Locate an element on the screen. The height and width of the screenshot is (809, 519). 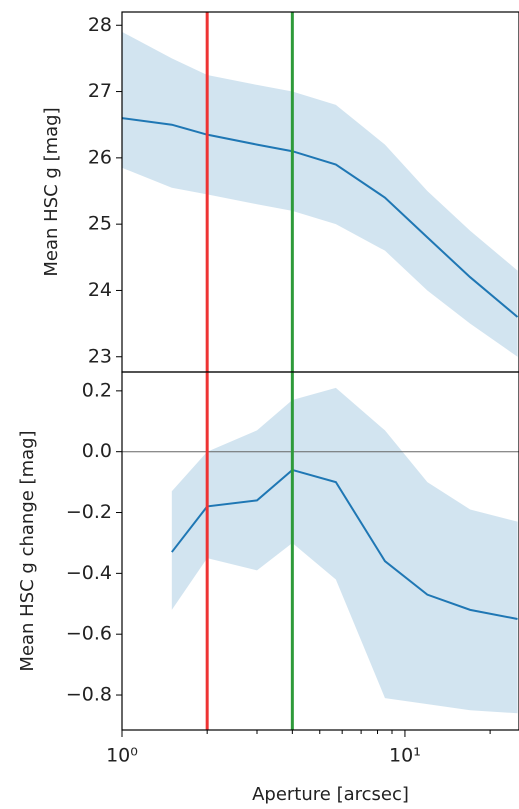
y-tick-label: −0.2 is located at coordinates (89, 512).